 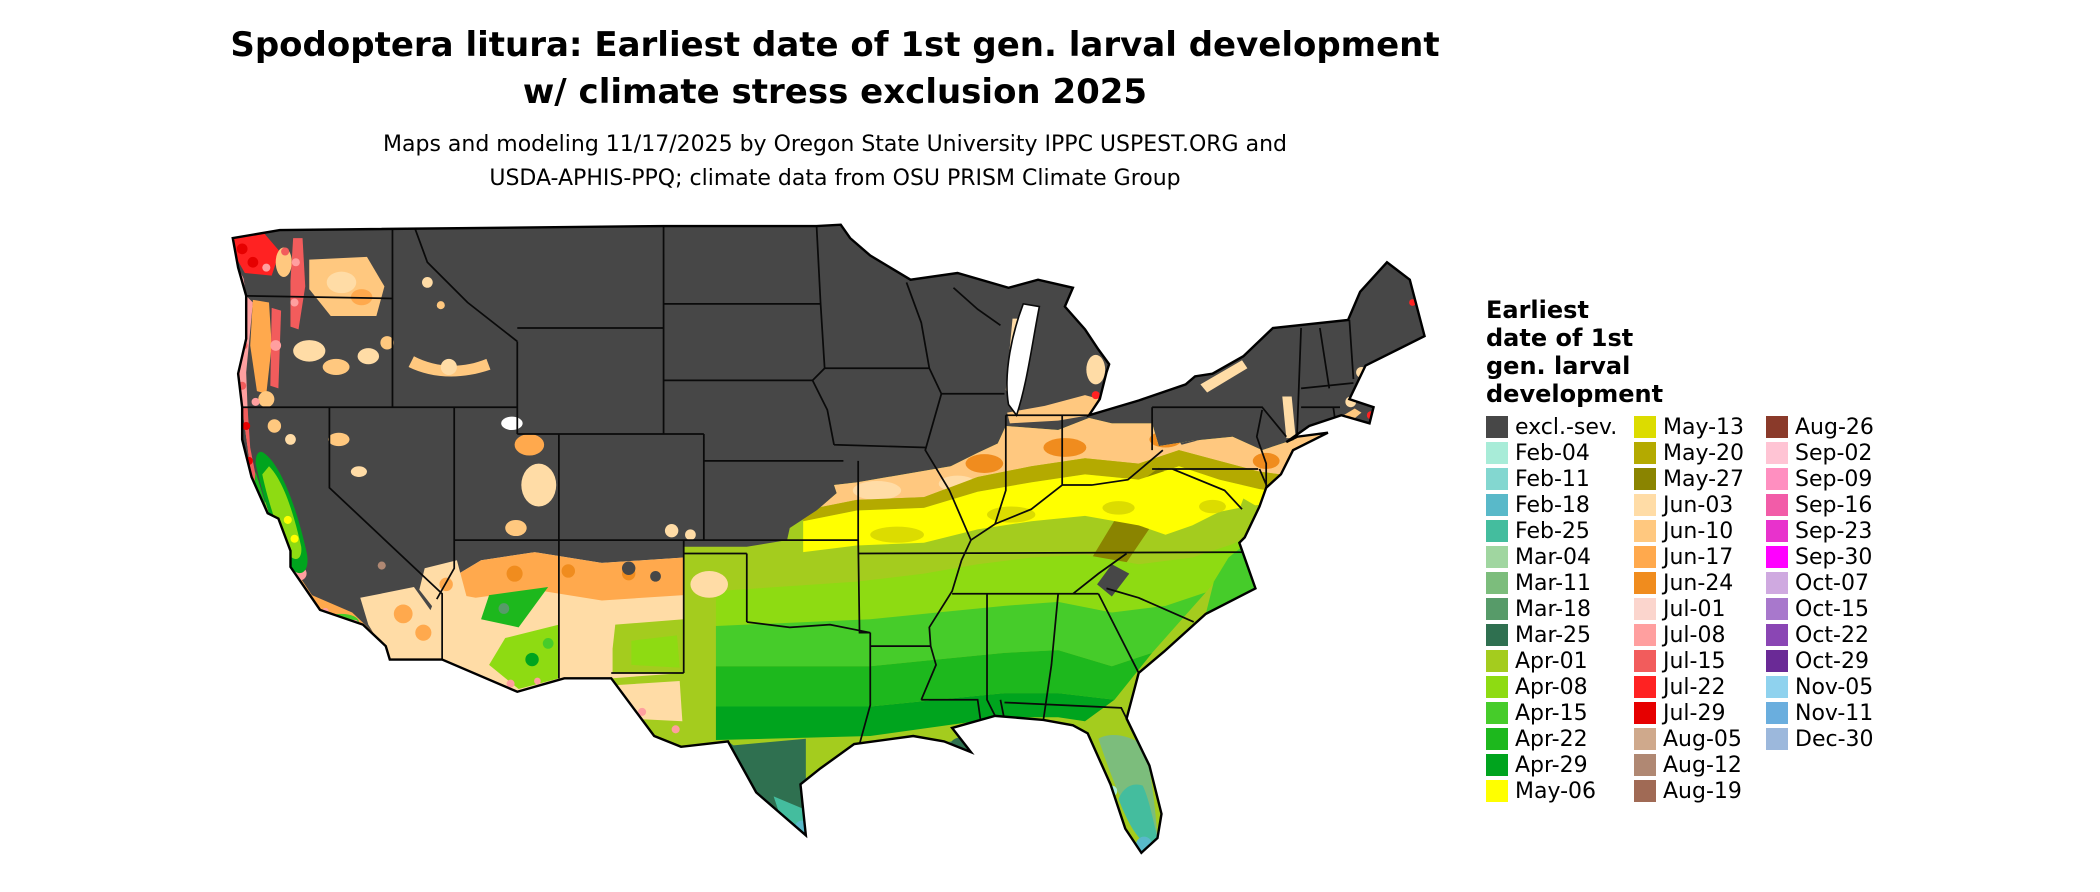 I want to click on map-se-arizona-green, so click(x=524, y=657).